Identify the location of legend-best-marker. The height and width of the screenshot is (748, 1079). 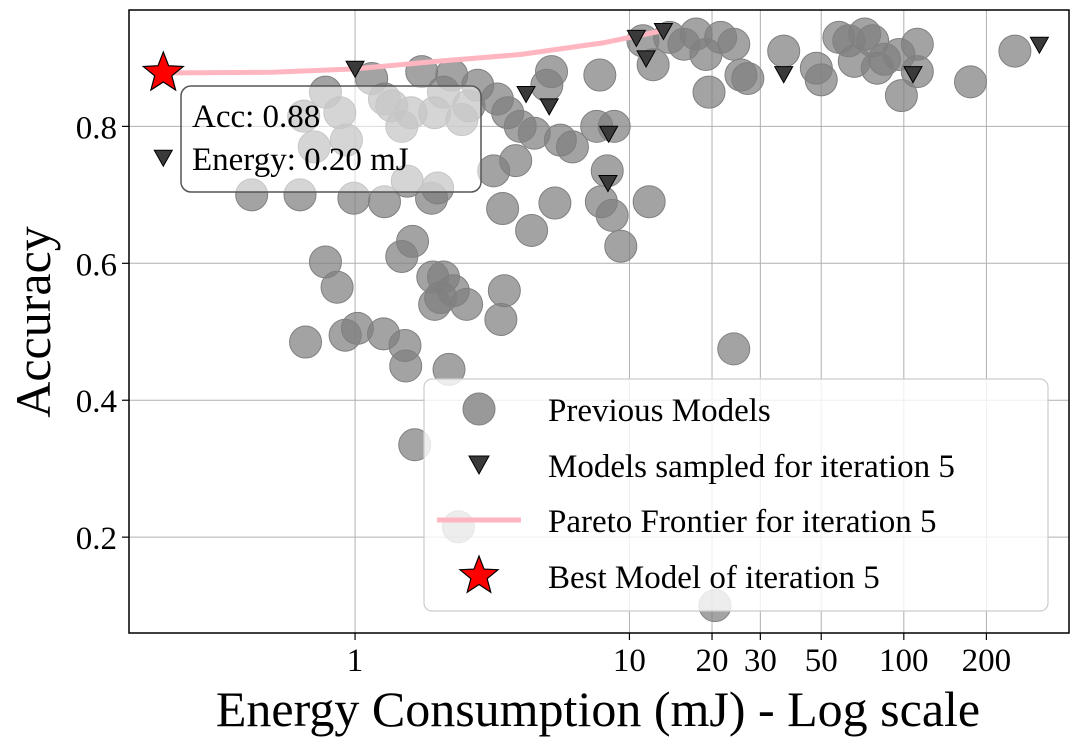
(479, 574).